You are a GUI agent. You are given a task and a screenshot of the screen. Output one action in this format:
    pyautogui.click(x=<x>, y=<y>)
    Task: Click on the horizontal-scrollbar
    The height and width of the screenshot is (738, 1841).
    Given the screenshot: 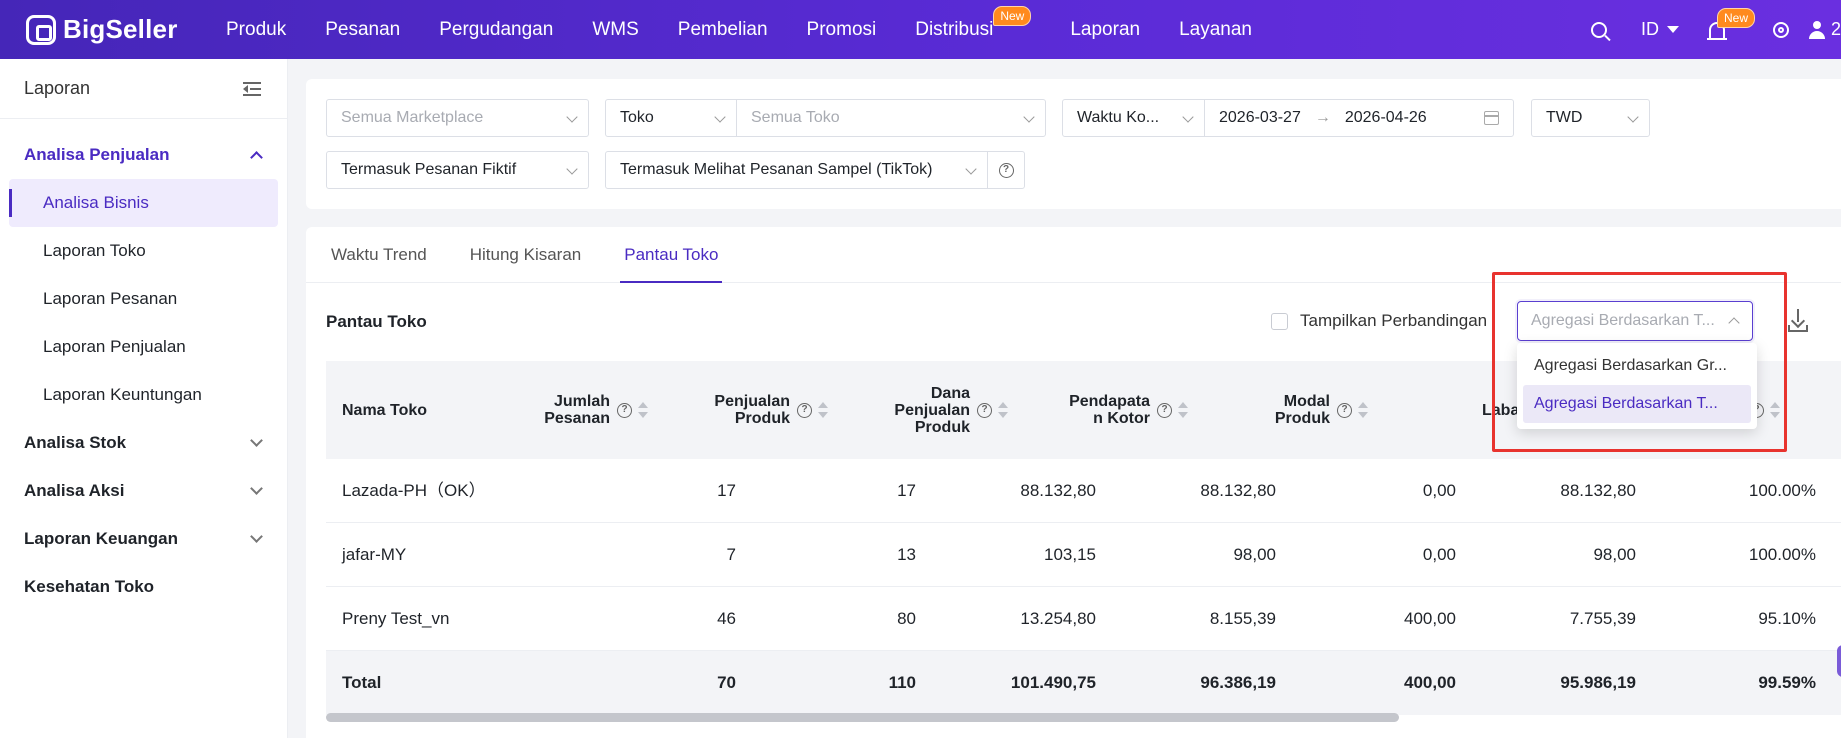 What is the action you would take?
    pyautogui.click(x=1083, y=717)
    